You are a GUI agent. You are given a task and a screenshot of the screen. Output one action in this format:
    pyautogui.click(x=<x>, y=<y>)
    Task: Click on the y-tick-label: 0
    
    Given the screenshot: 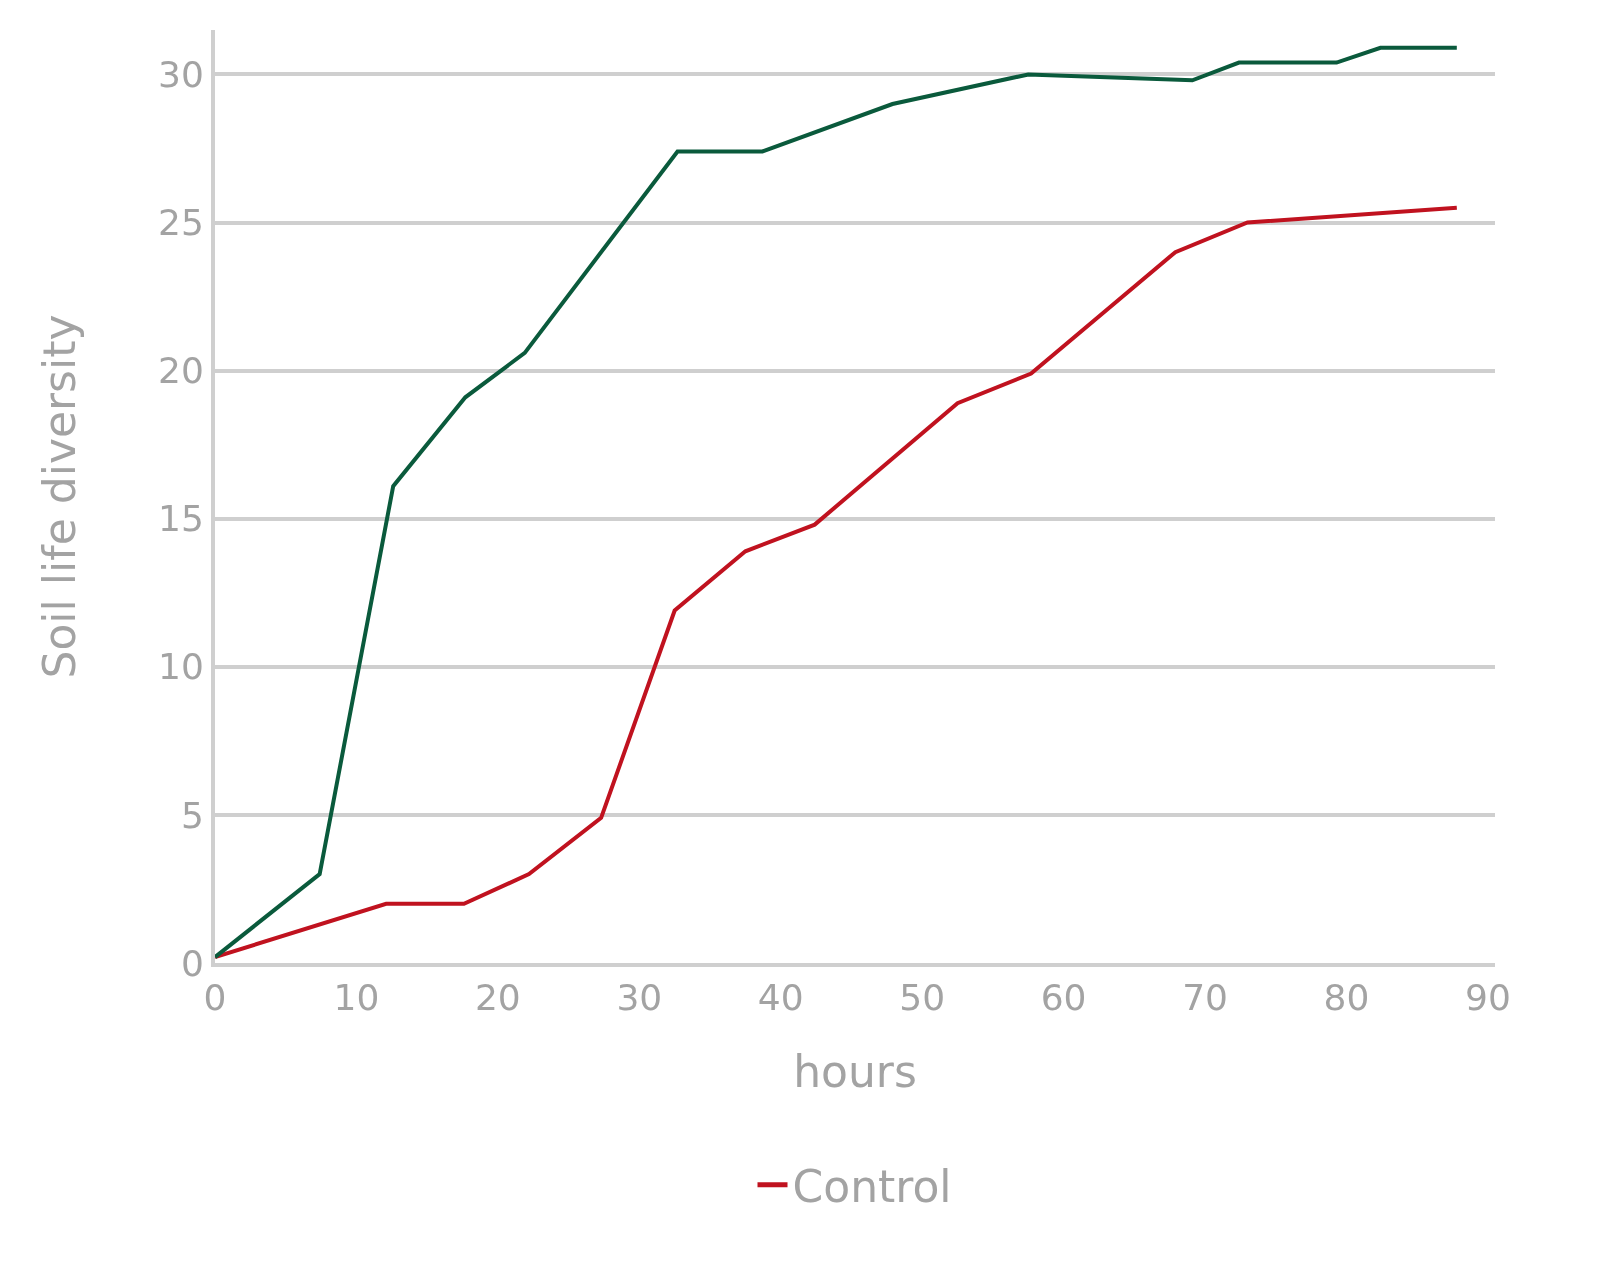 What is the action you would take?
    pyautogui.click(x=192, y=963)
    